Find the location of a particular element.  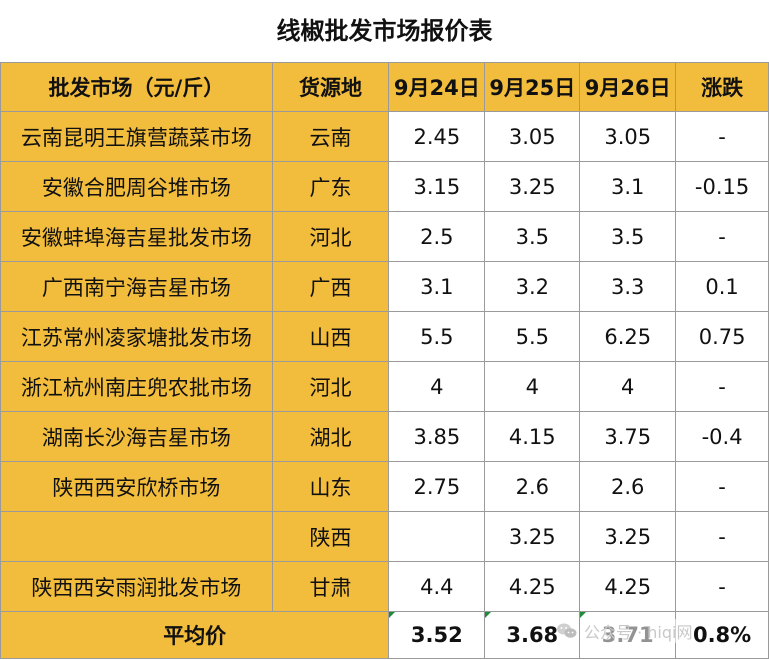

price-cell: 4.4 is located at coordinates (437, 586).